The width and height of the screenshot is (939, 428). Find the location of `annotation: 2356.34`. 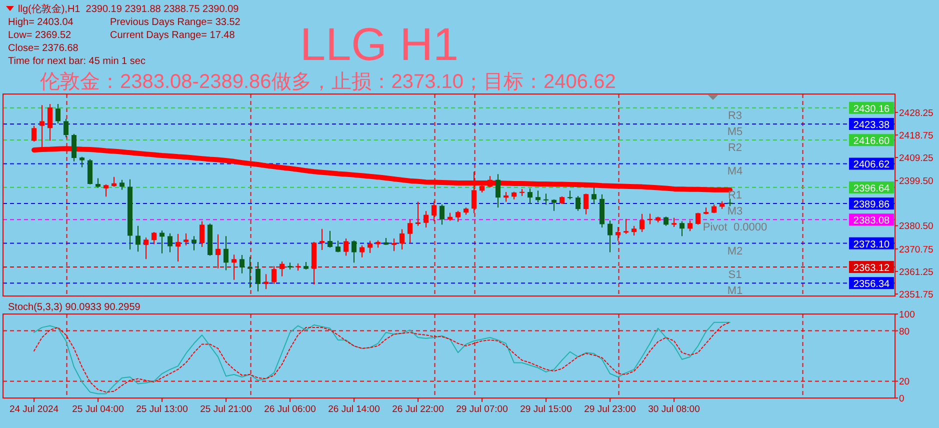

annotation: 2356.34 is located at coordinates (871, 284).